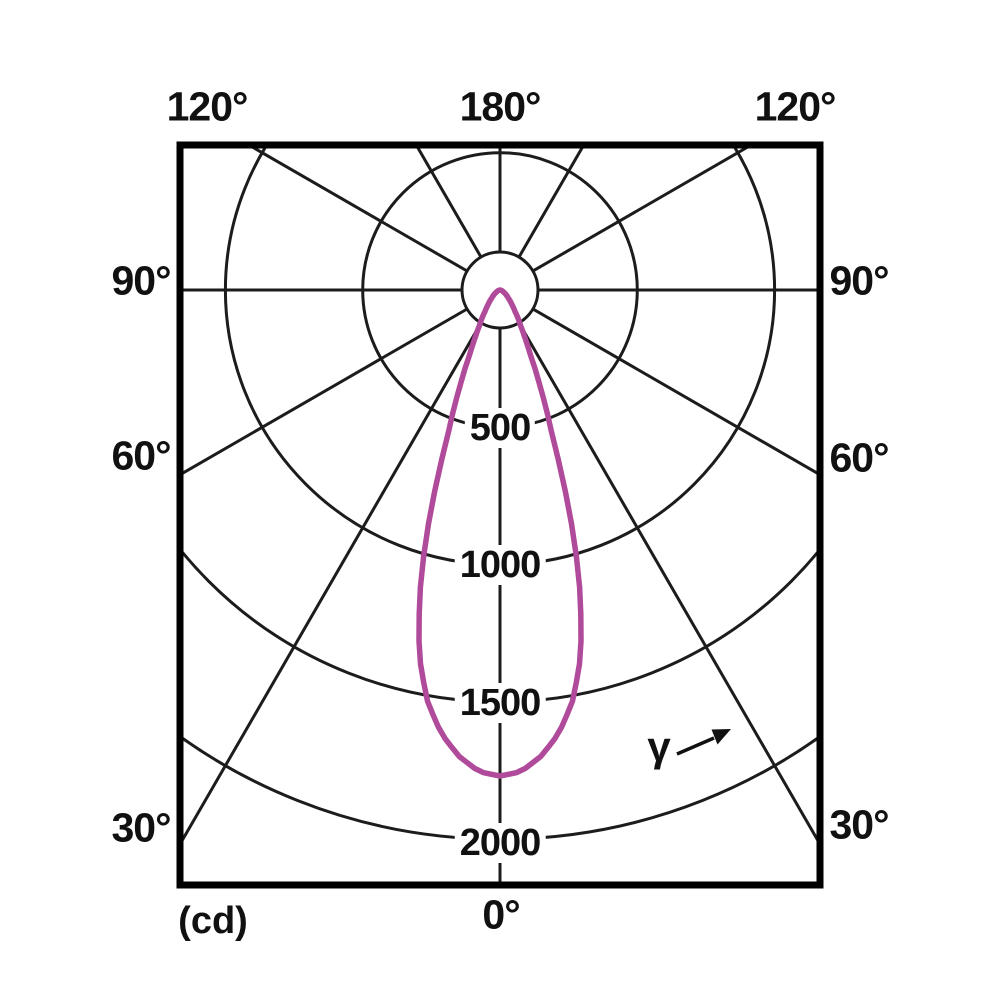 Image resolution: width=1000 pixels, height=1000 pixels. Describe the element at coordinates (859, 280) in the screenshot. I see `angle-label-right-90: 90°` at that location.